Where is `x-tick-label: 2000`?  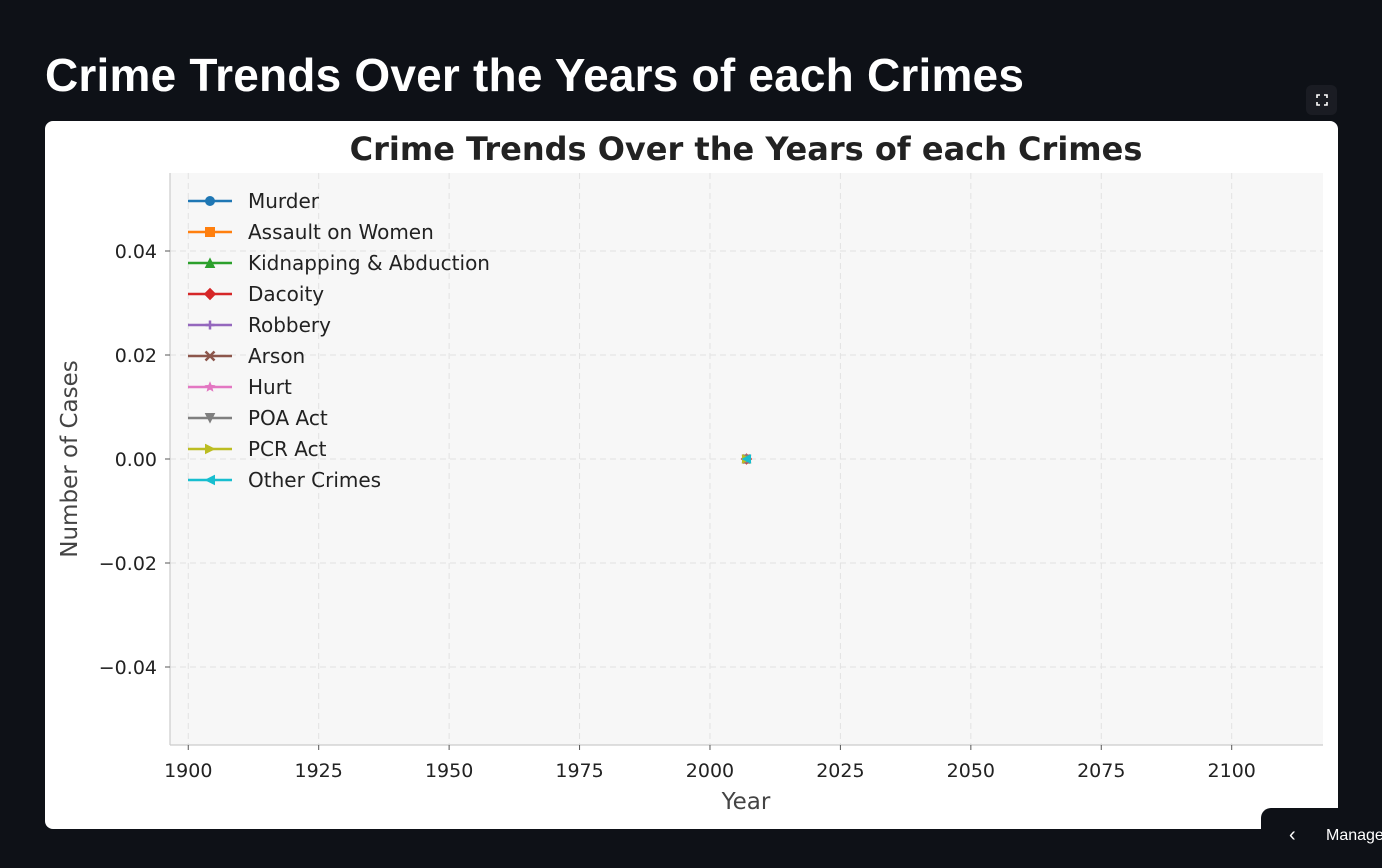 x-tick-label: 2000 is located at coordinates (710, 771).